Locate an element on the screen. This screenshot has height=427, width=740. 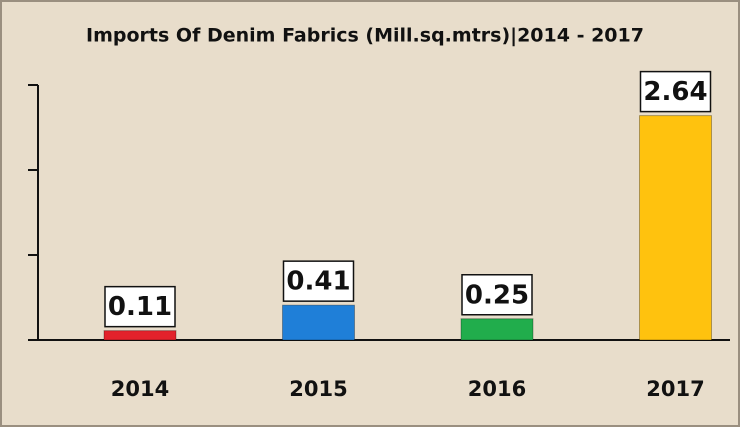
x-tick-label: 2016 is located at coordinates (497, 389).